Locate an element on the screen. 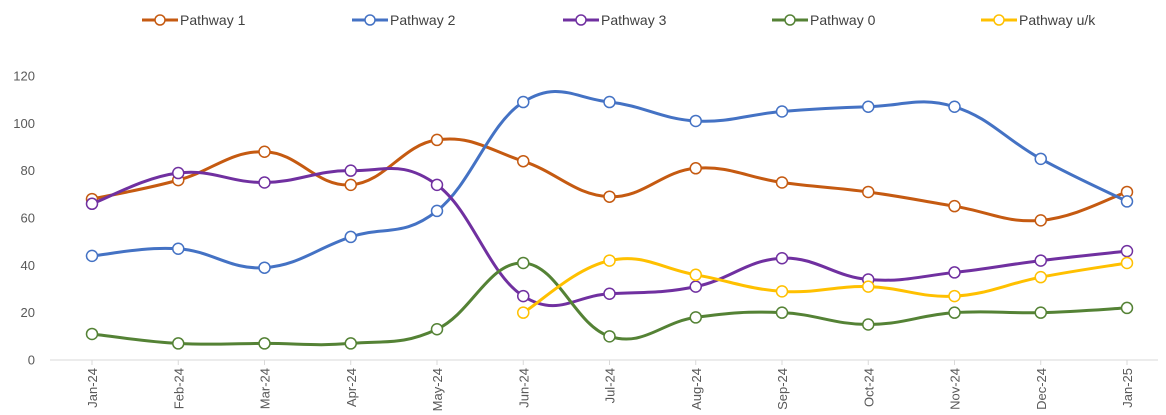 This screenshot has height=415, width=1166. x-tick-label-feb-24: Feb-24 is located at coordinates (178, 388).